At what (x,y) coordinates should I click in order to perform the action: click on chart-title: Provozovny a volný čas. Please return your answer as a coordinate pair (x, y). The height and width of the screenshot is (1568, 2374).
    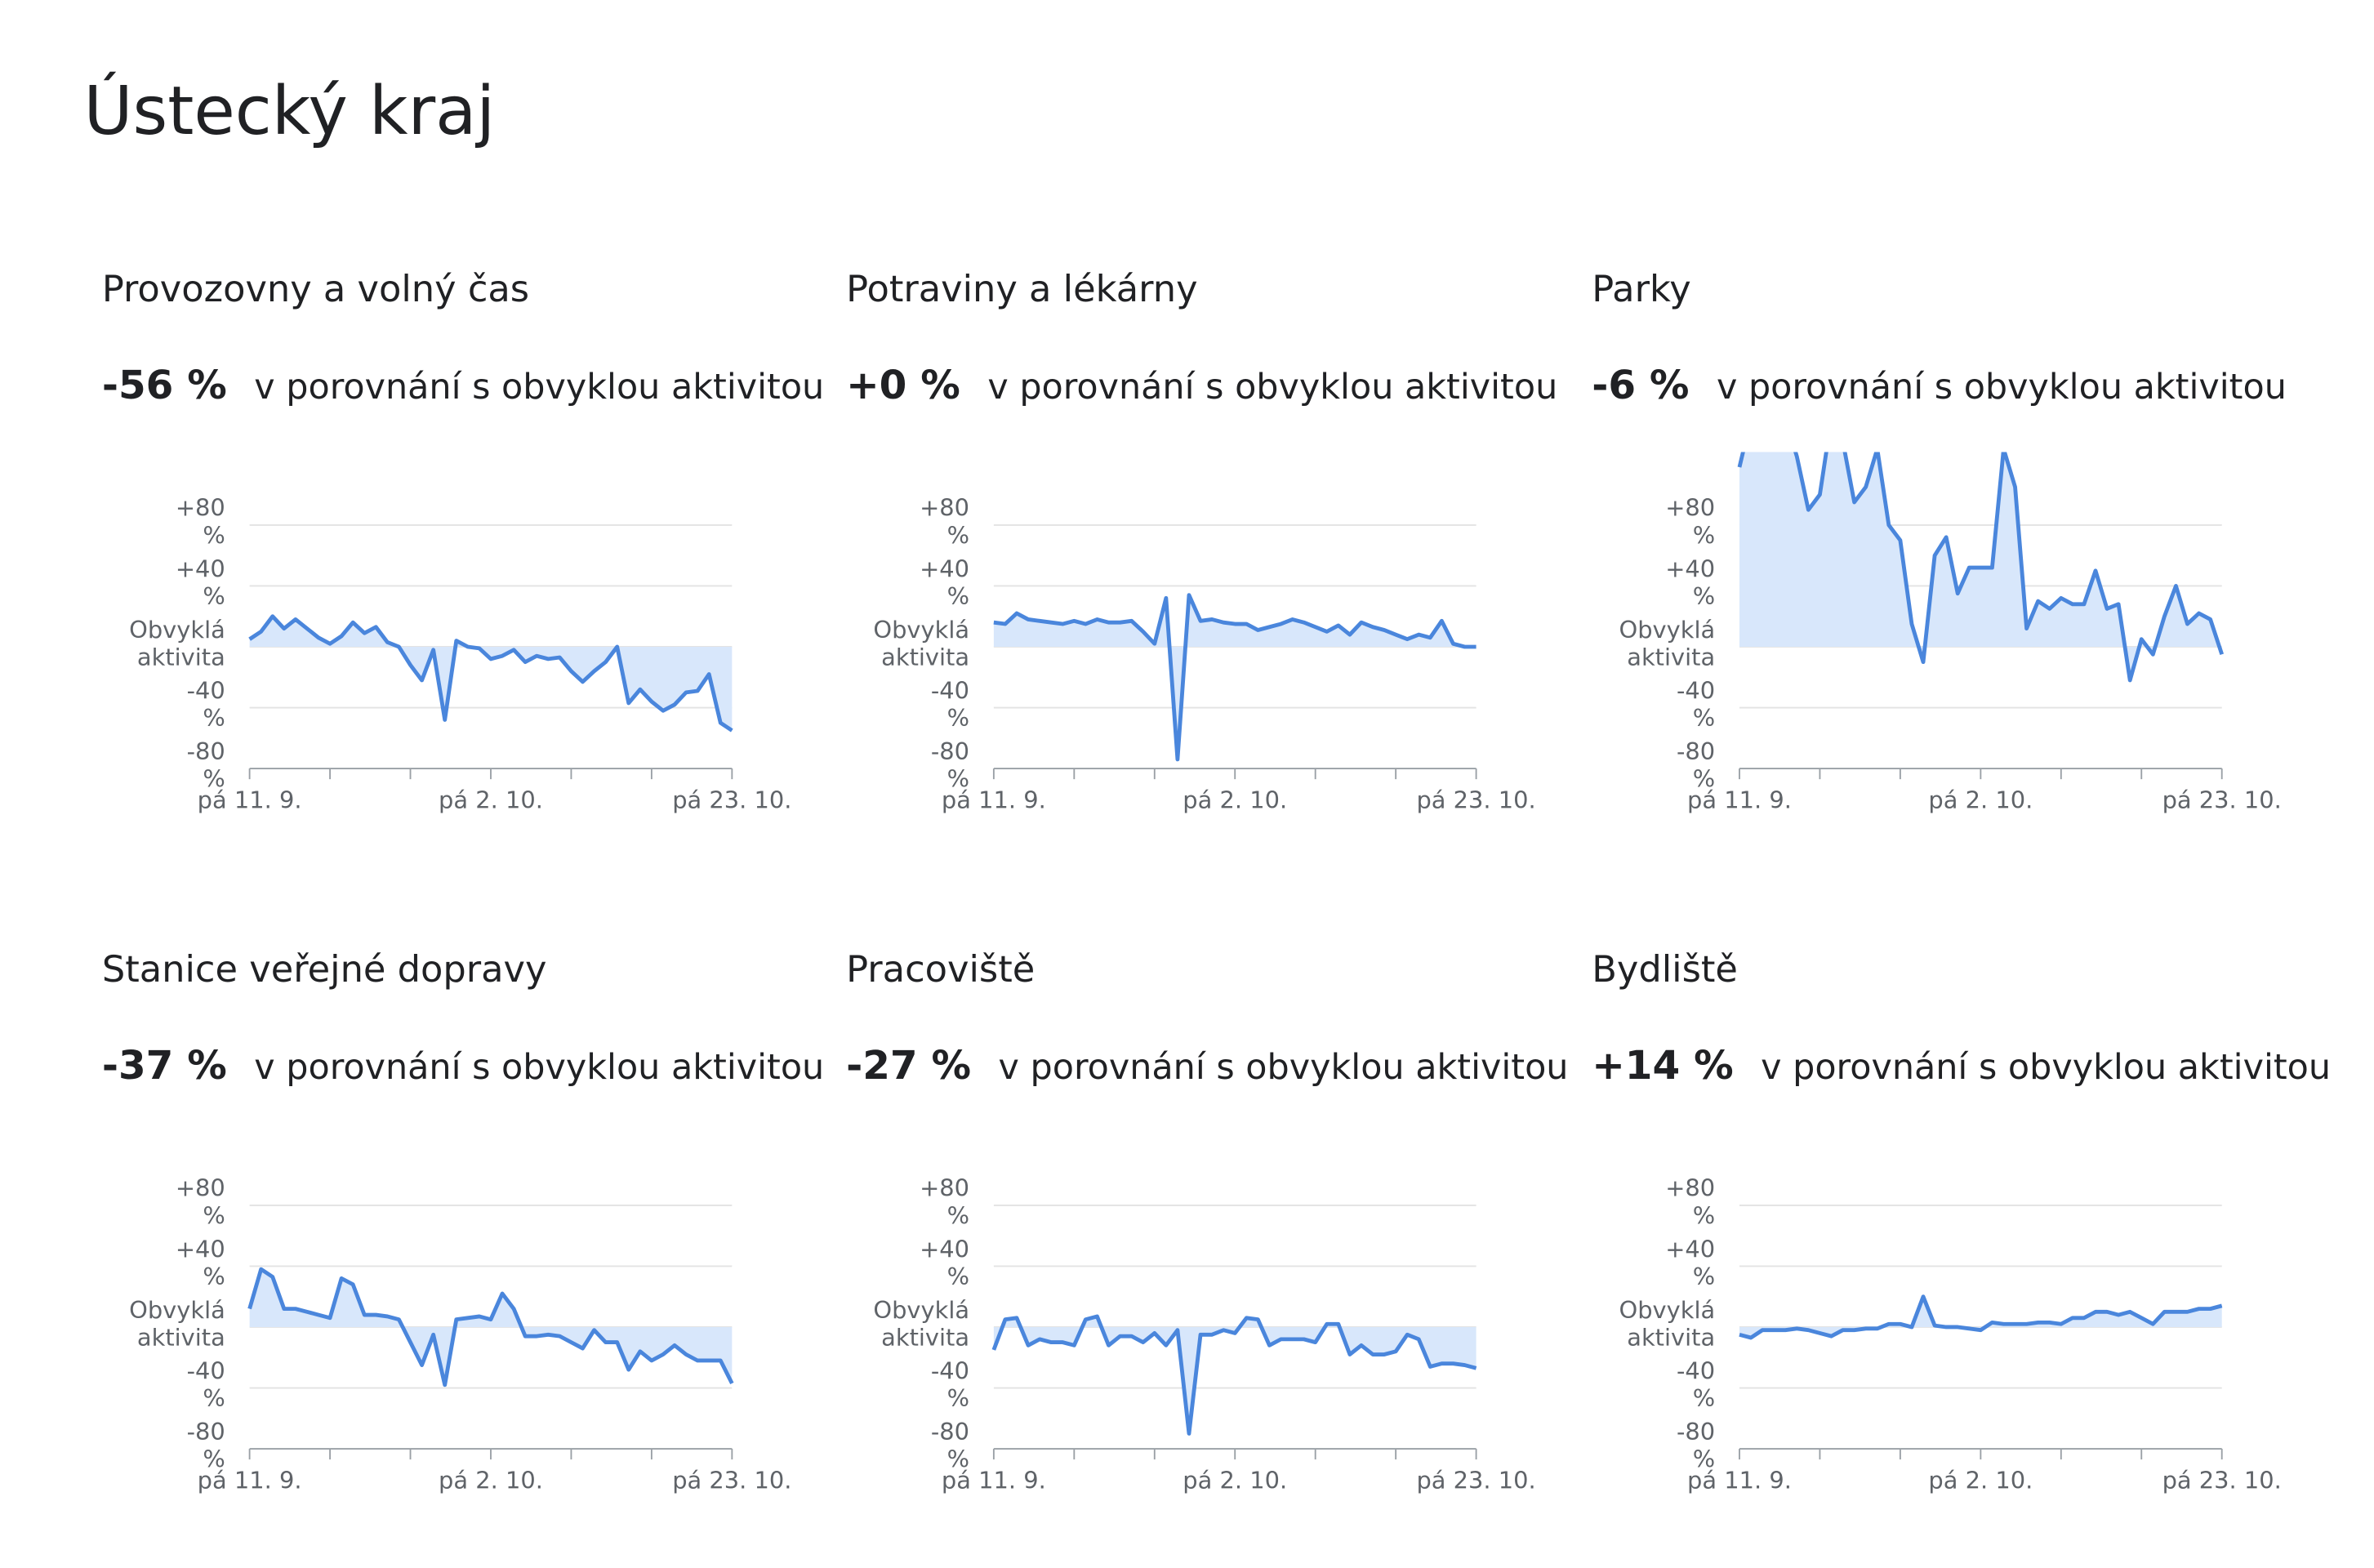
    Looking at the image, I should click on (315, 288).